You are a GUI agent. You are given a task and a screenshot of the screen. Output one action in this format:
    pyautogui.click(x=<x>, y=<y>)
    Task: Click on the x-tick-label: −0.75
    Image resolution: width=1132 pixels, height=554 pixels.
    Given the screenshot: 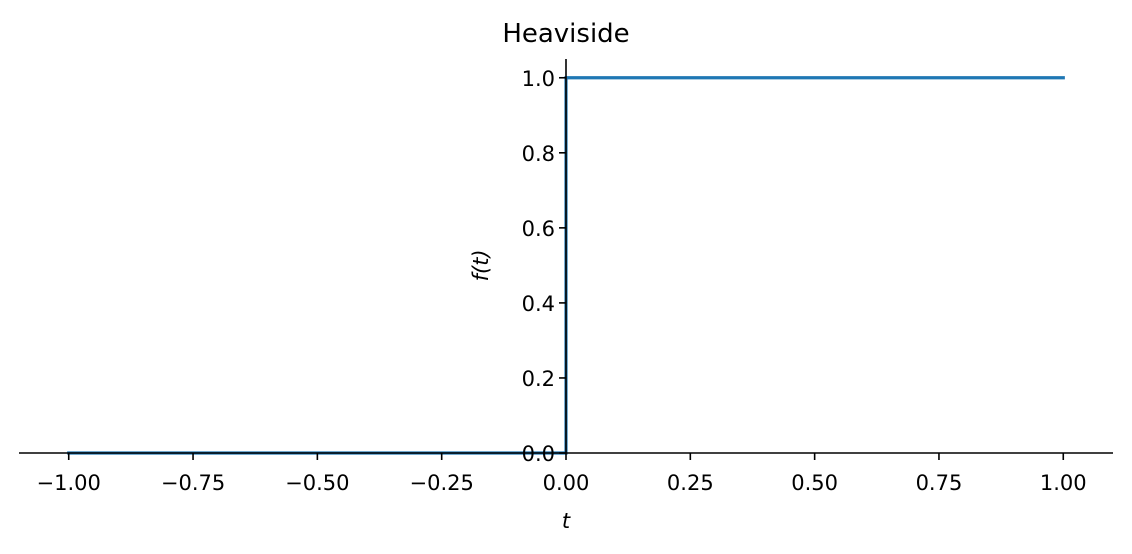 What is the action you would take?
    pyautogui.click(x=193, y=483)
    